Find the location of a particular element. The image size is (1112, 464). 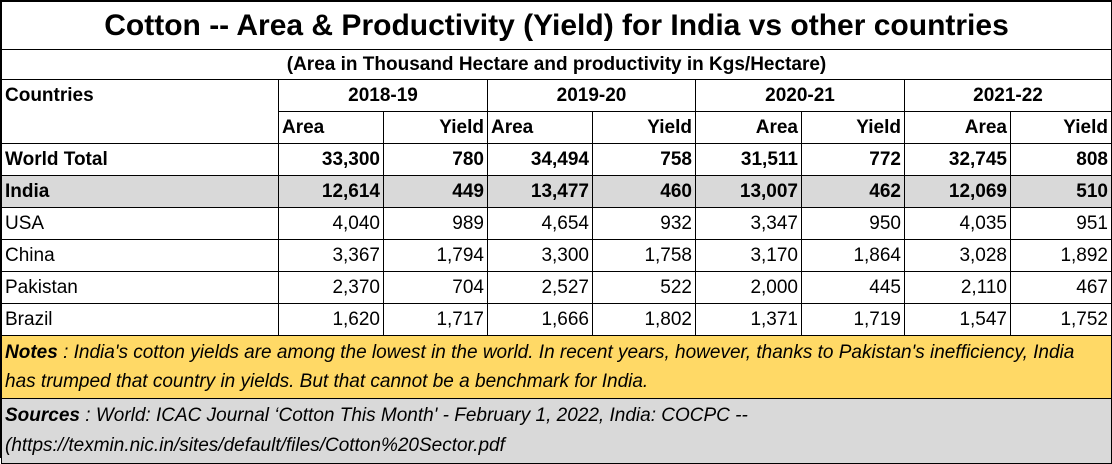

country-cell: India is located at coordinates (140, 191).